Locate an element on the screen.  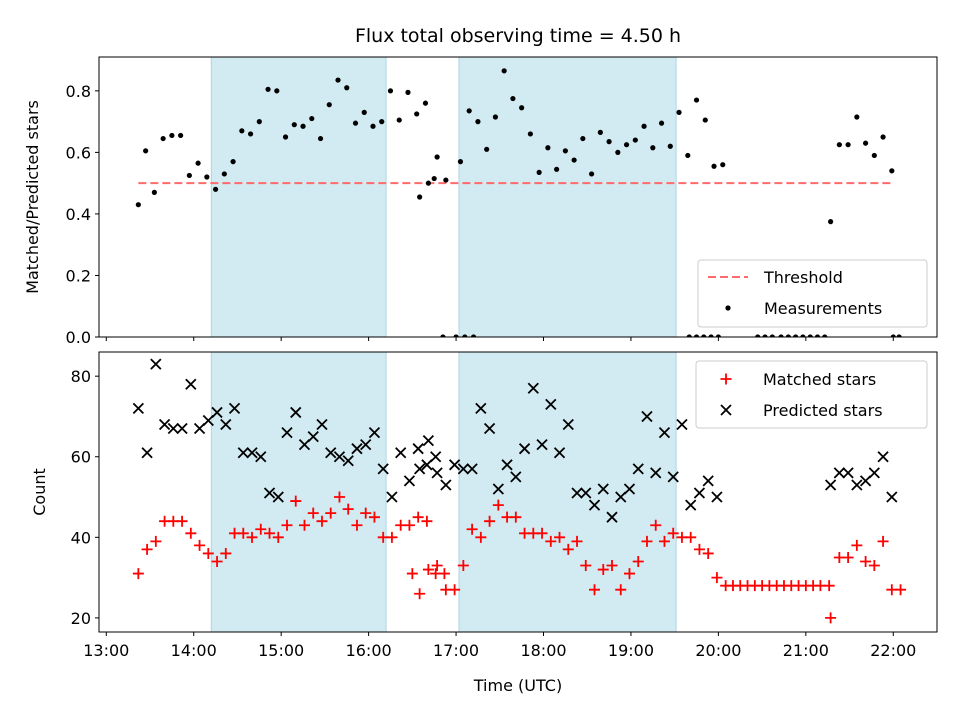
x-tick-label: 16:00 is located at coordinates (369, 650).